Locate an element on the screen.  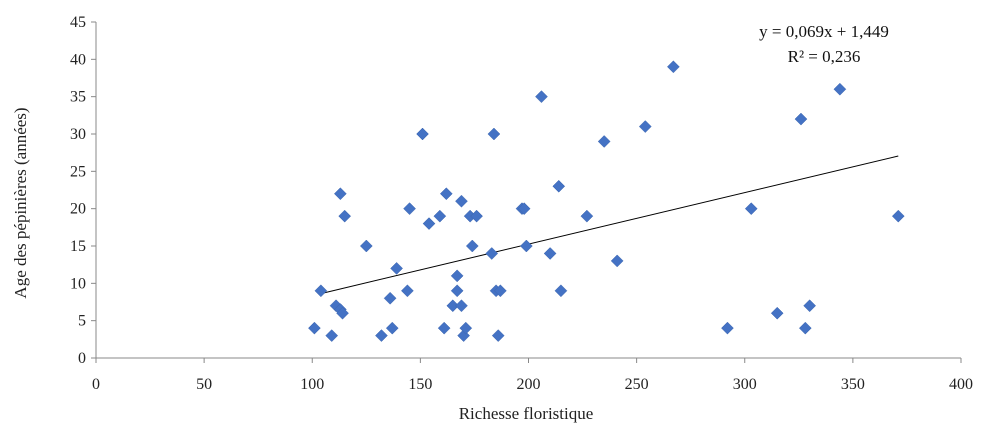
trendline-equation: y = 0,069x + 1,449 is located at coordinates (824, 31).